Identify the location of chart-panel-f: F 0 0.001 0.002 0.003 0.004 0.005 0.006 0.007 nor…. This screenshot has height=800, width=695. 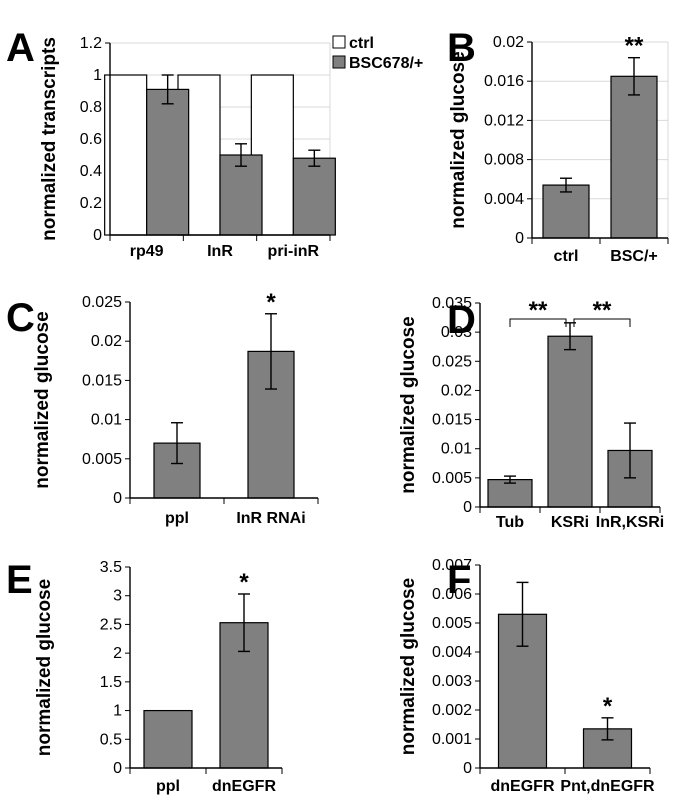
(526, 676).